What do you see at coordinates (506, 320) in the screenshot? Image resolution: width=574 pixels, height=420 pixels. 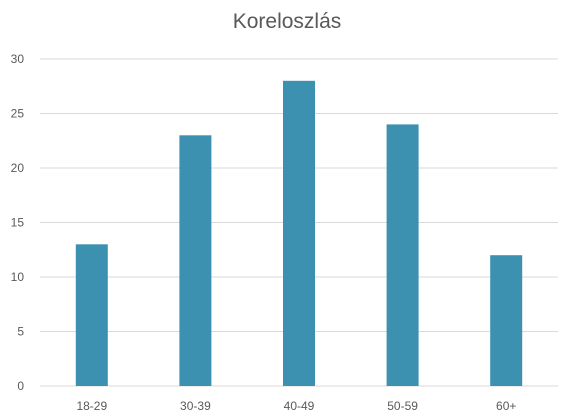 I see `bar-60+` at bounding box center [506, 320].